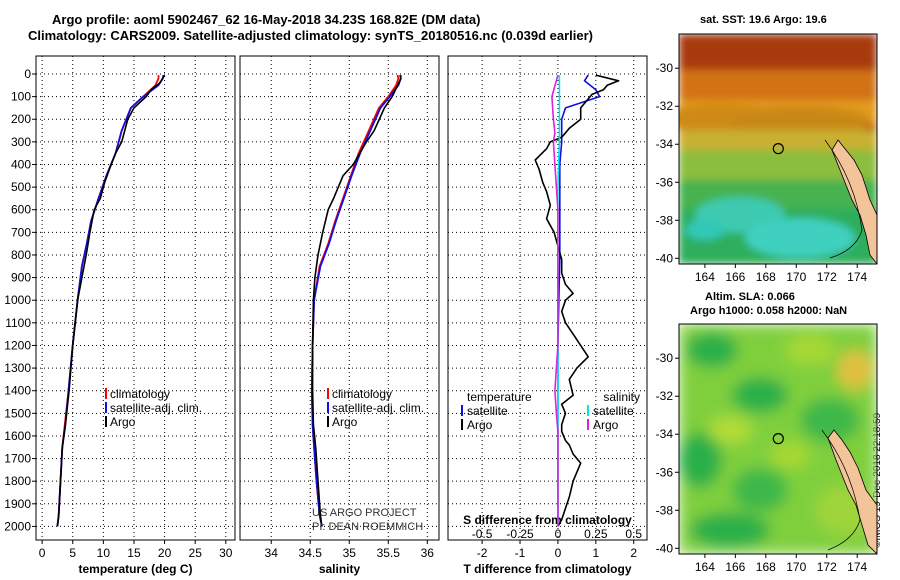  What do you see at coordinates (272, 553) in the screenshot?
I see `x-tick-label: 34` at bounding box center [272, 553].